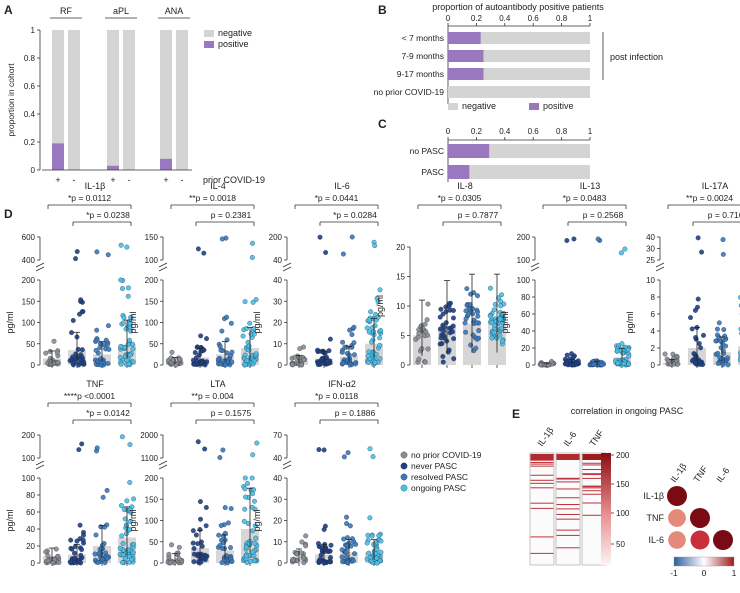 The image size is (740, 593). I want to click on panel-c-x-tick-label: 0.2, so click(477, 131).